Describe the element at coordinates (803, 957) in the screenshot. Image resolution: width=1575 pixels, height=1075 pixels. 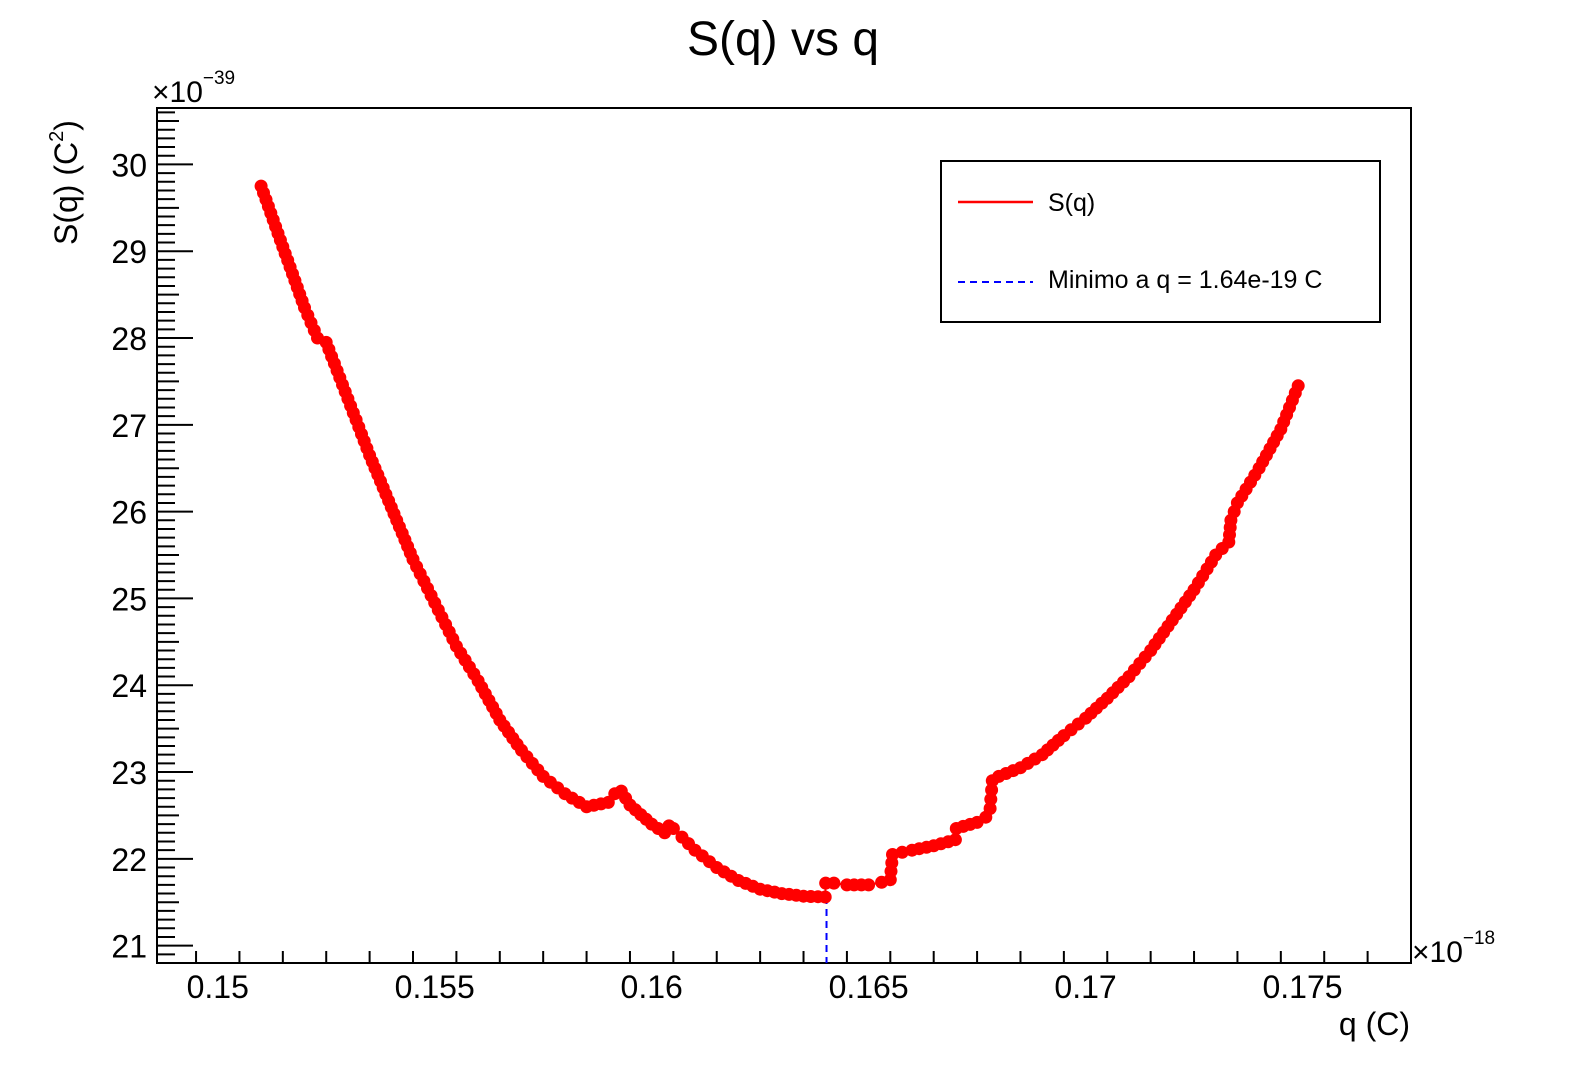
I see `x-axis-ticks` at that location.